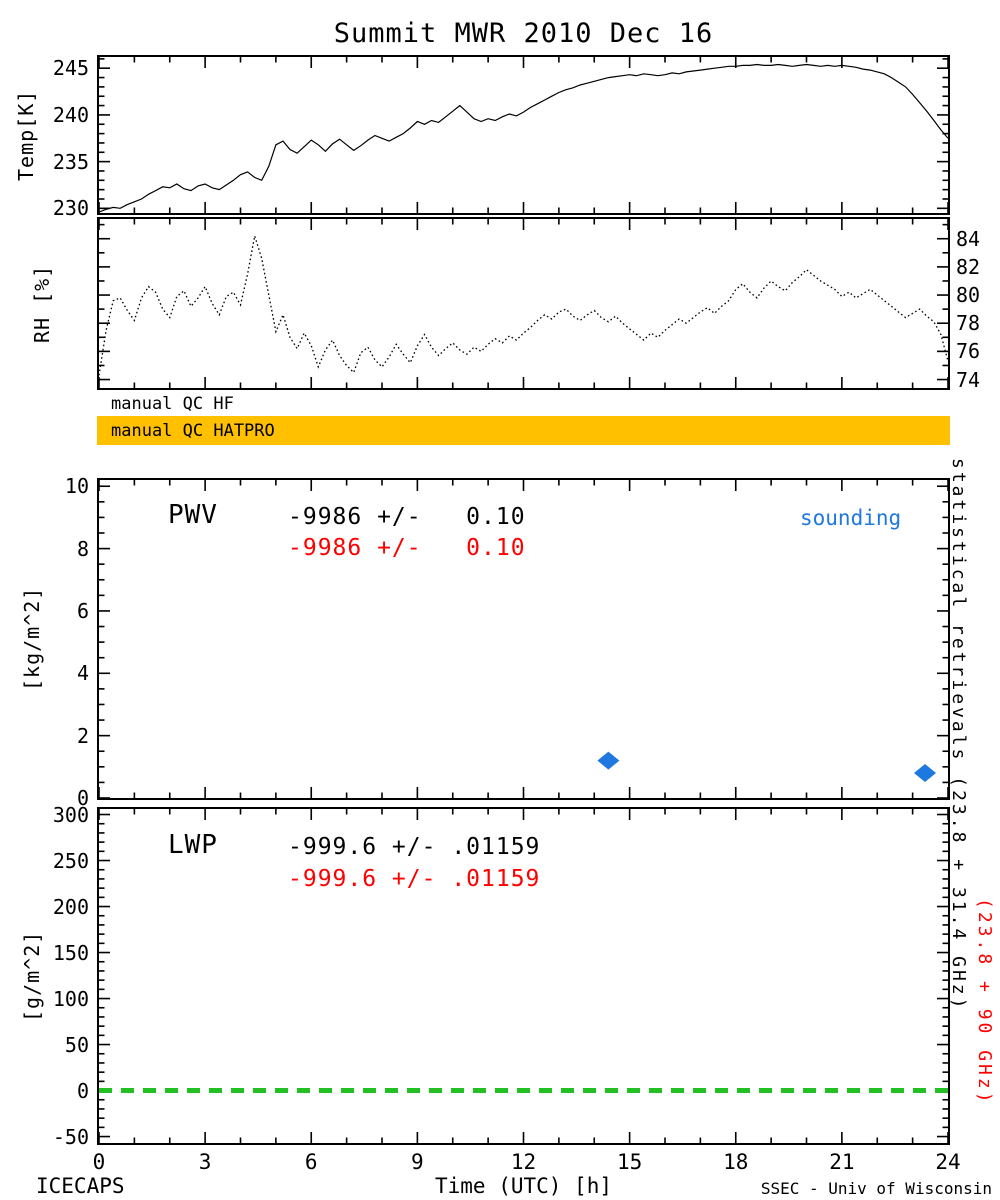 The image size is (1000, 1200). I want to click on pwv-ytick-label: 2, so click(82, 735).